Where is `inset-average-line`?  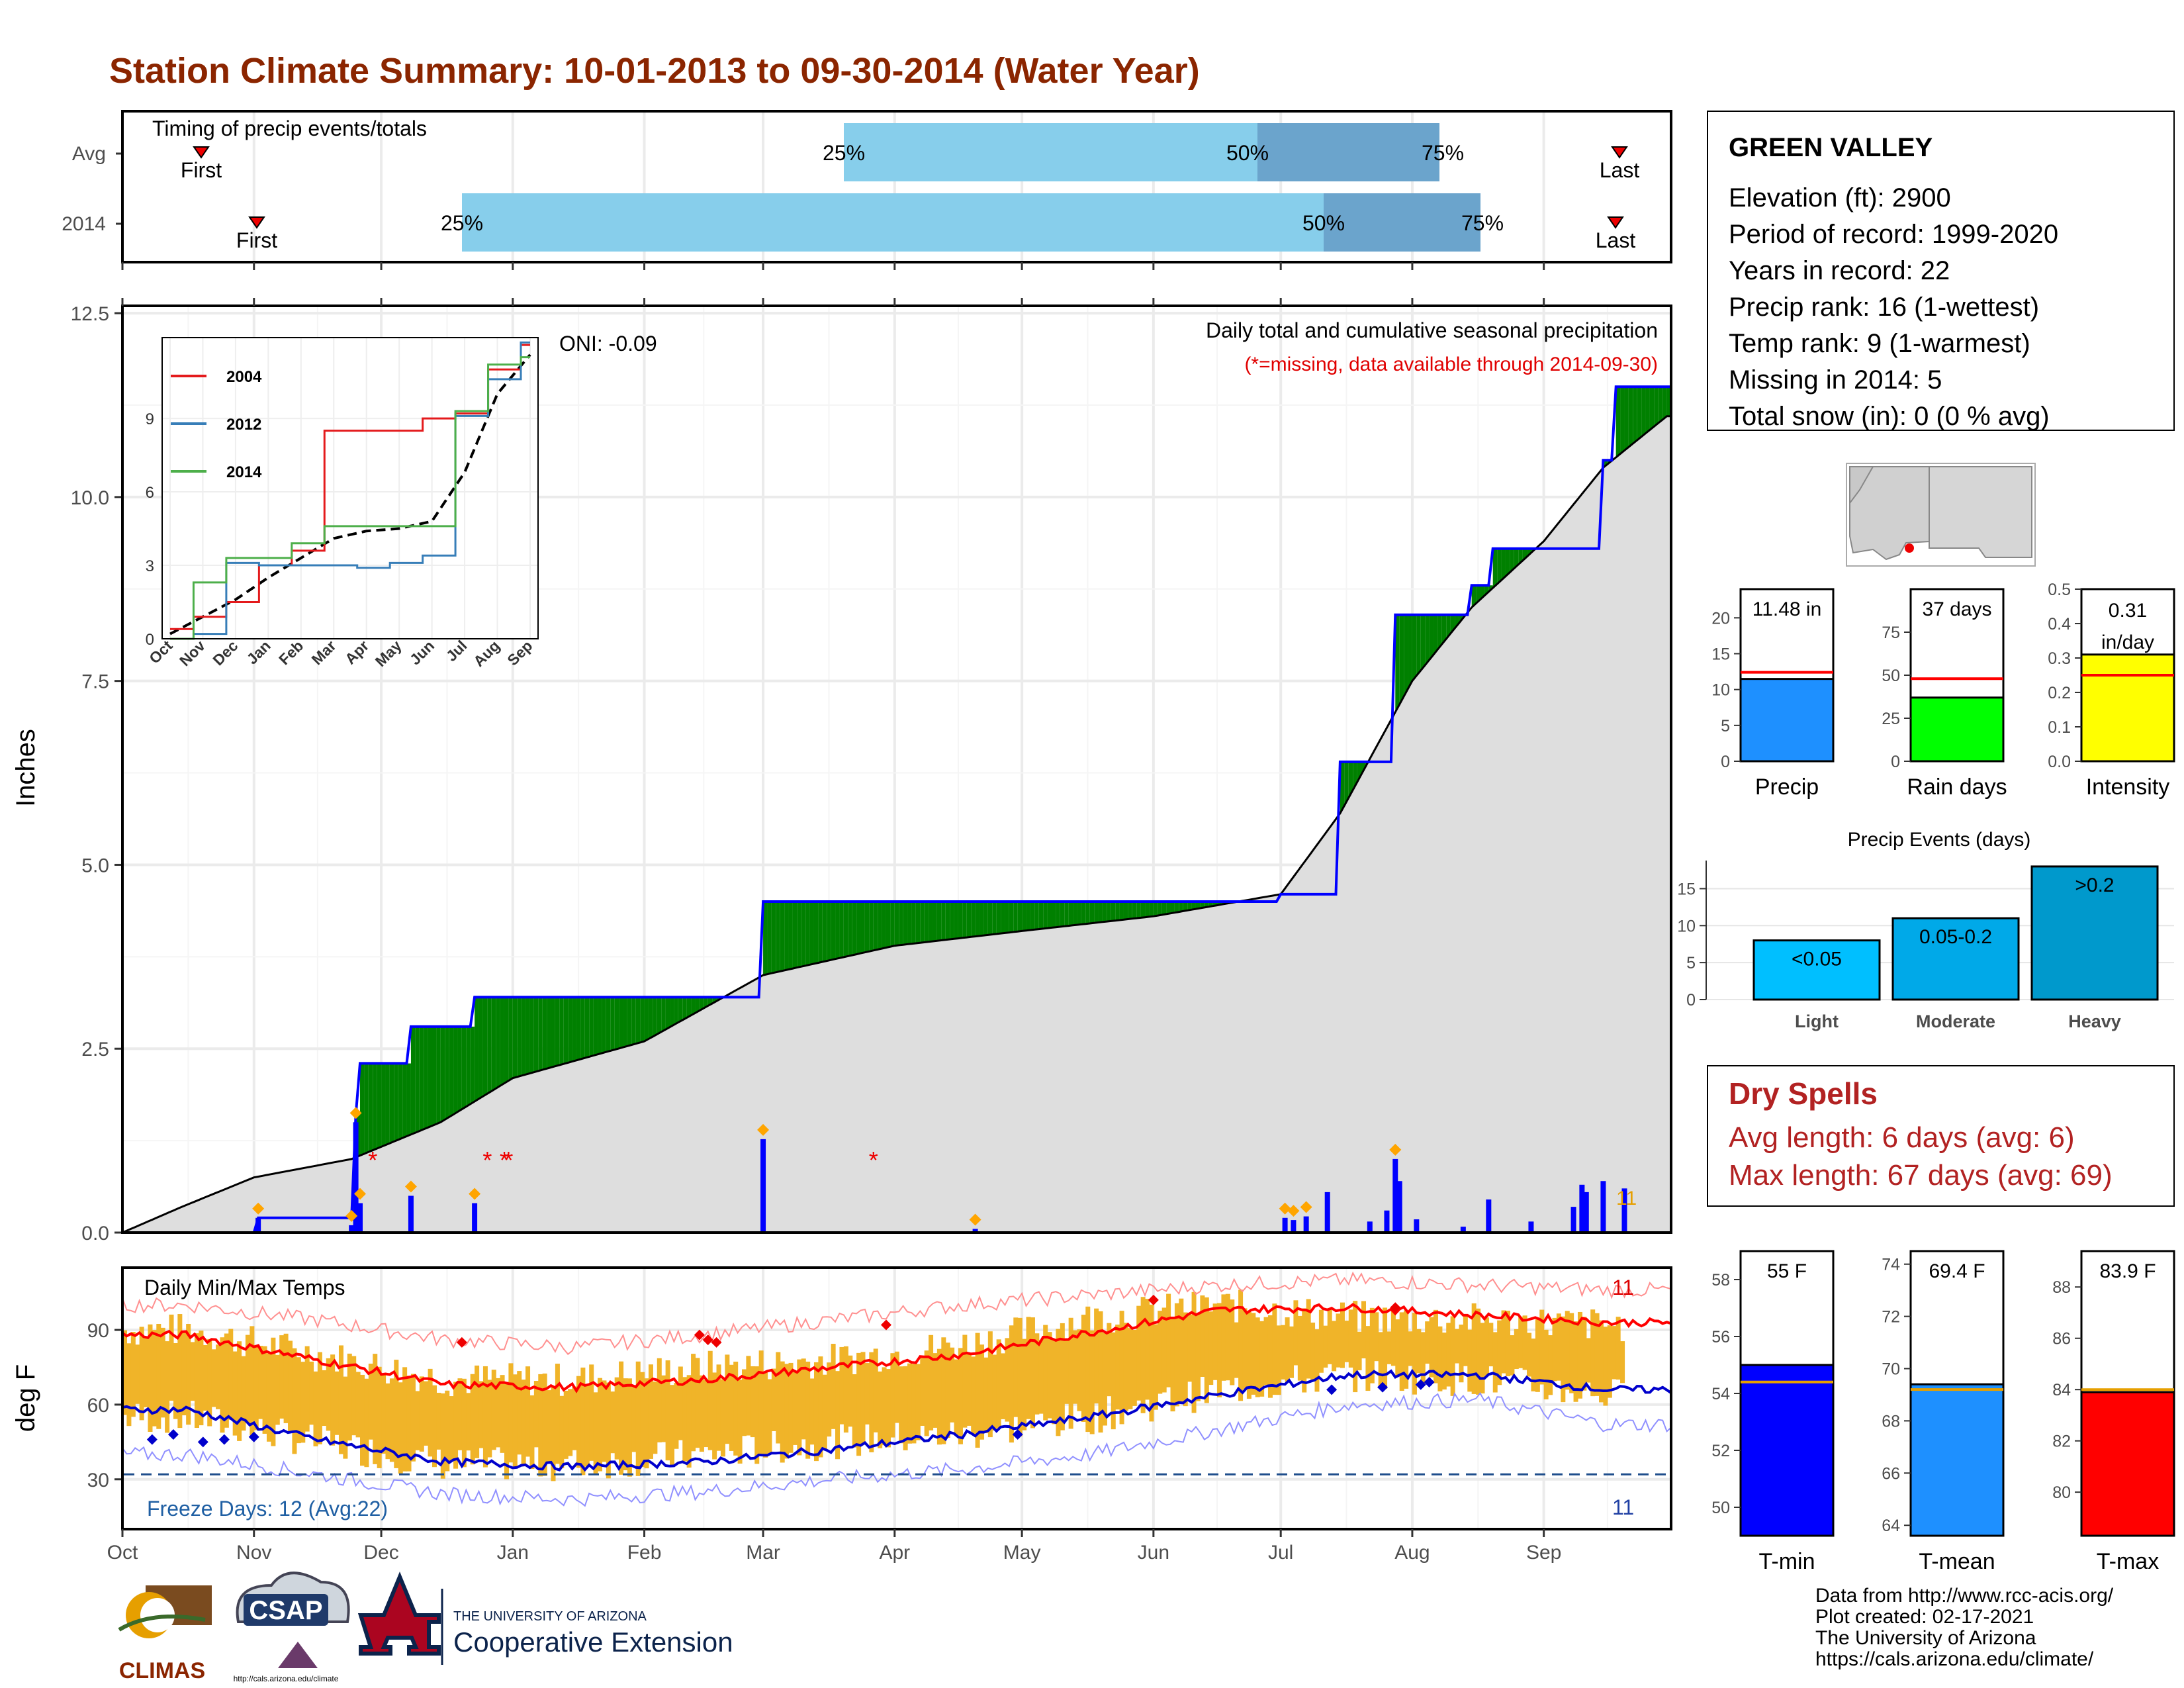
inset-average-line is located at coordinates (350, 494).